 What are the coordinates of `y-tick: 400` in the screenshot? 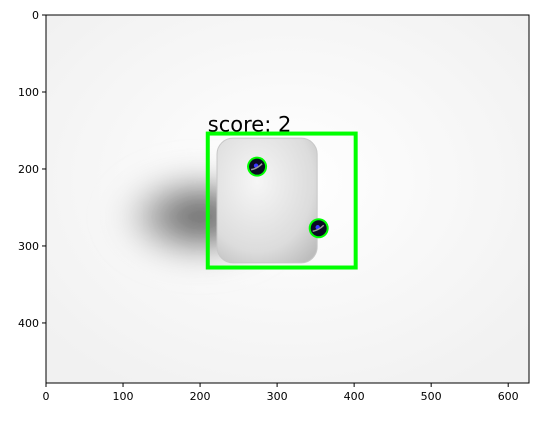 It's located at (32, 323).